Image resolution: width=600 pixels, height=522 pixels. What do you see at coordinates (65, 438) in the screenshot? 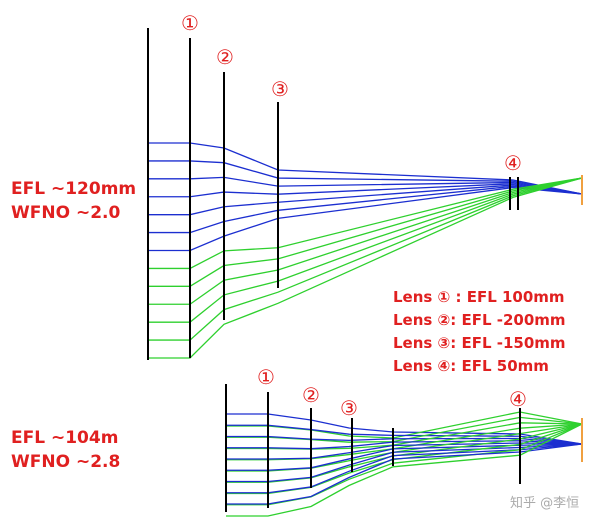
I see `bottom-efl-label: EFL ~104m` at bounding box center [65, 438].